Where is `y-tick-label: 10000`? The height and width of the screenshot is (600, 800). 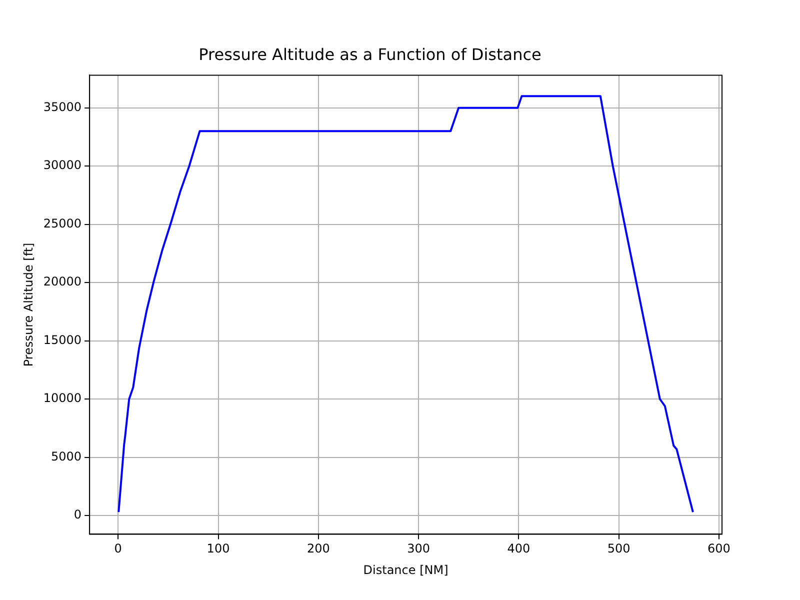 y-tick-label: 10000 is located at coordinates (62, 398).